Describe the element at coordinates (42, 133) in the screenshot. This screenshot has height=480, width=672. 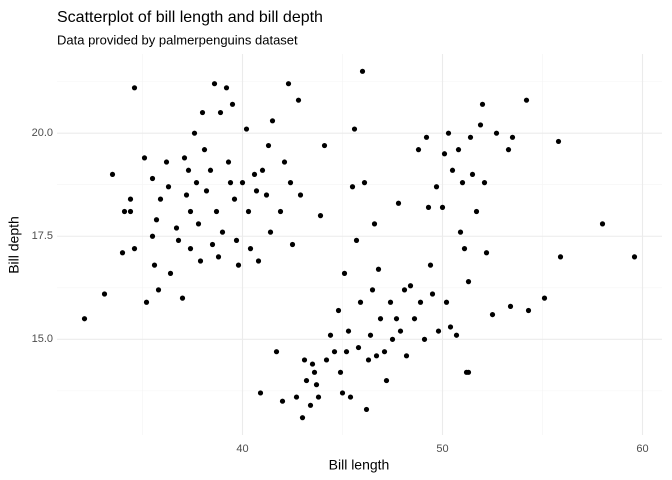
I see `y-tick-label: 20.0` at that location.